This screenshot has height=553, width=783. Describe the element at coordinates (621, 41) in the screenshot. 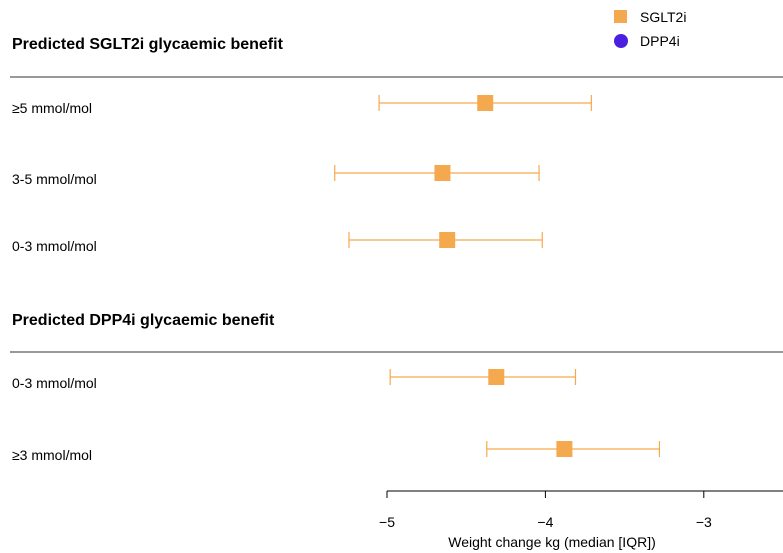

I see `legend-marker-dpp4i` at that location.